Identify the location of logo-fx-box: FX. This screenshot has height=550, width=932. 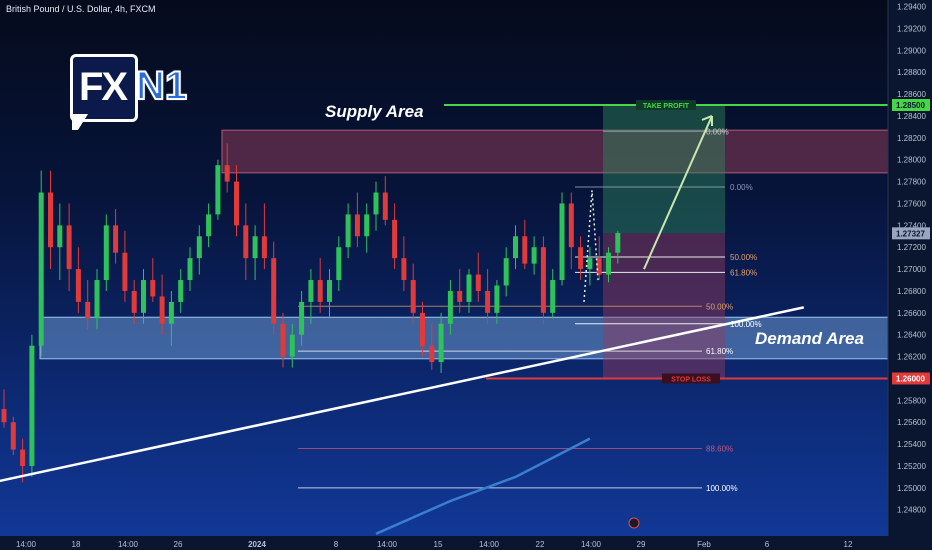
(104, 88).